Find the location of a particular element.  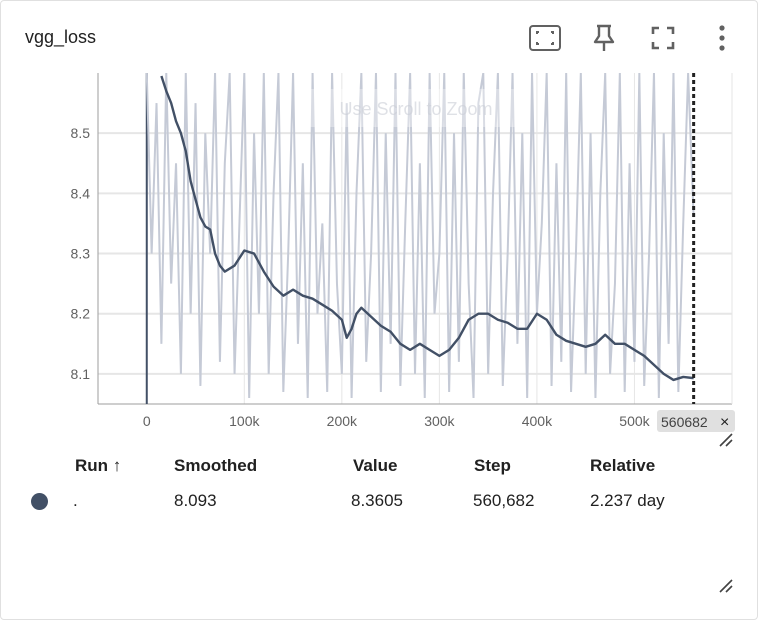

x-tick-label: 200k is located at coordinates (342, 421).